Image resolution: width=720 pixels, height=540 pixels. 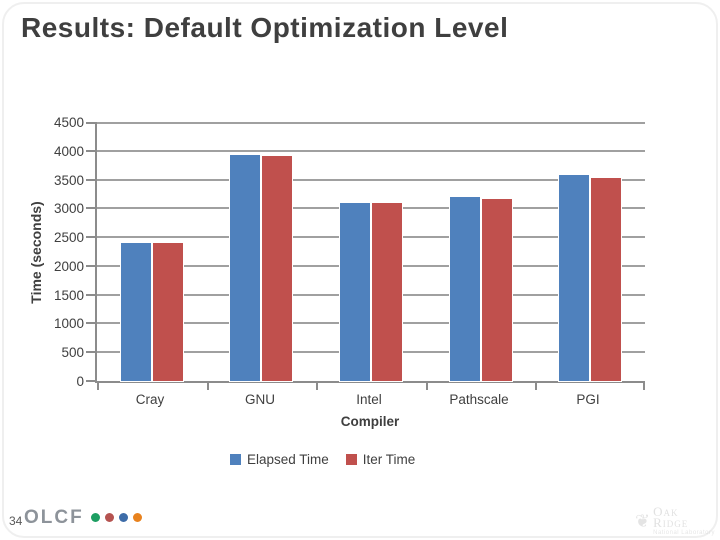 What do you see at coordinates (68, 180) in the screenshot?
I see `y-tick-label-3500: 3500` at bounding box center [68, 180].